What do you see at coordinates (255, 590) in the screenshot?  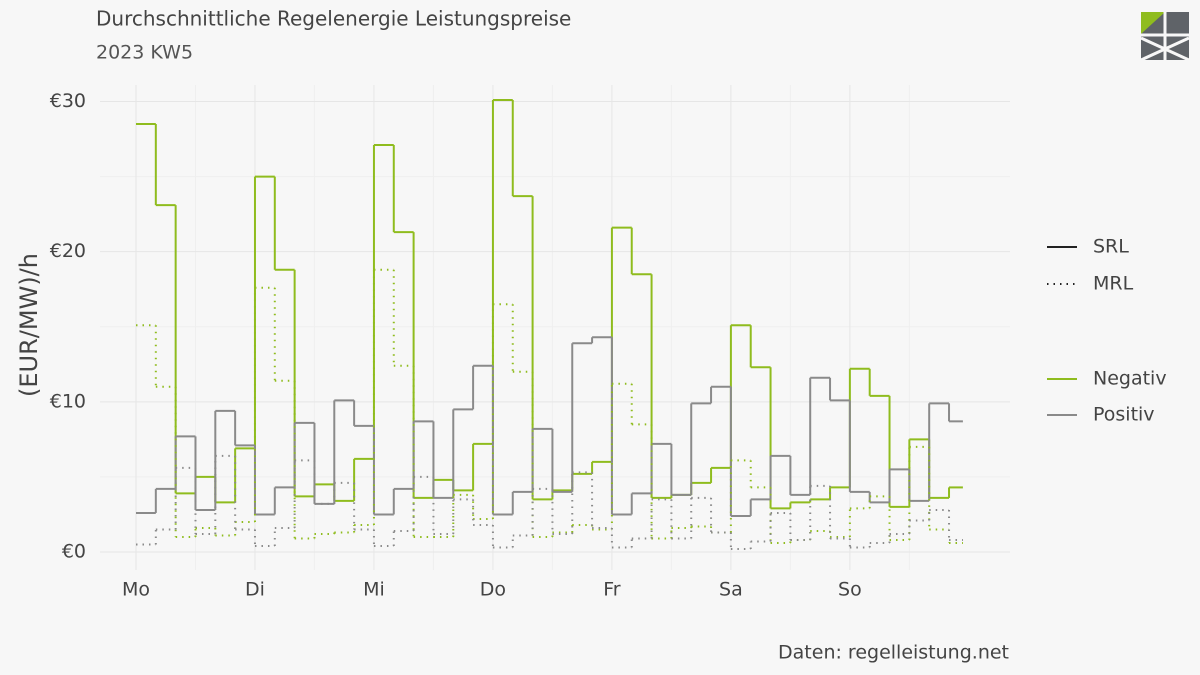 I see `x-tick-label: Di` at bounding box center [255, 590].